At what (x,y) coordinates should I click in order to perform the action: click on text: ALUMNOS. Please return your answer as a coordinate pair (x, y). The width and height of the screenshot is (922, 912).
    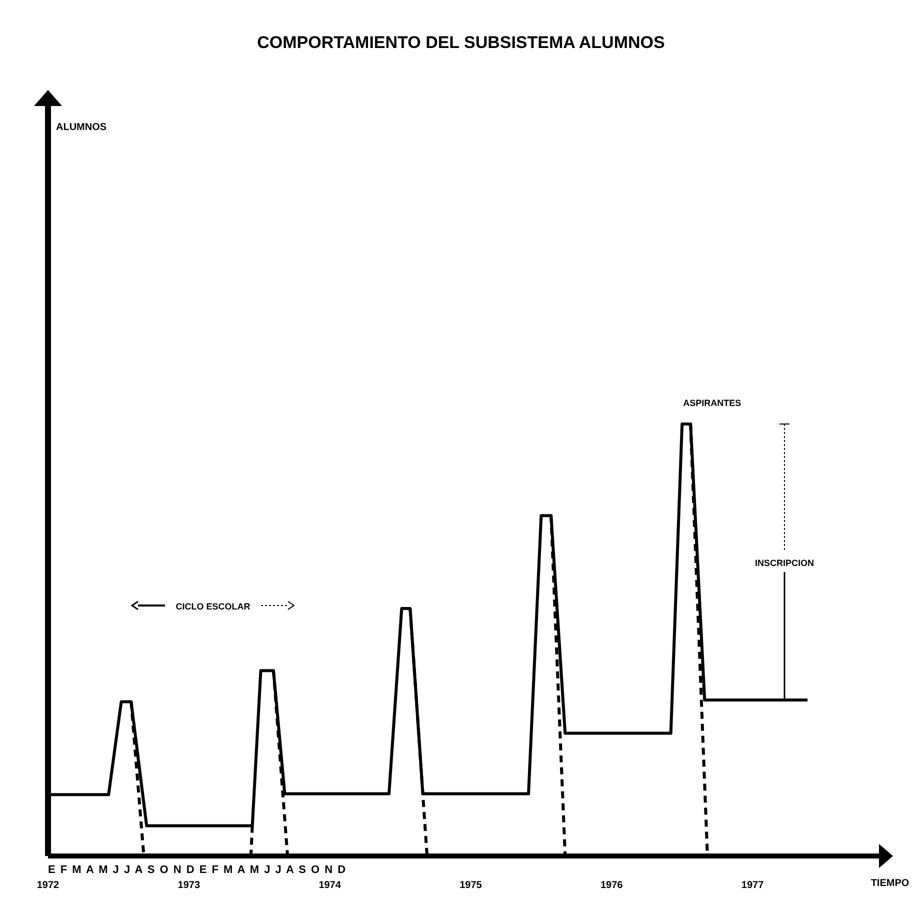
    Looking at the image, I should click on (81, 127).